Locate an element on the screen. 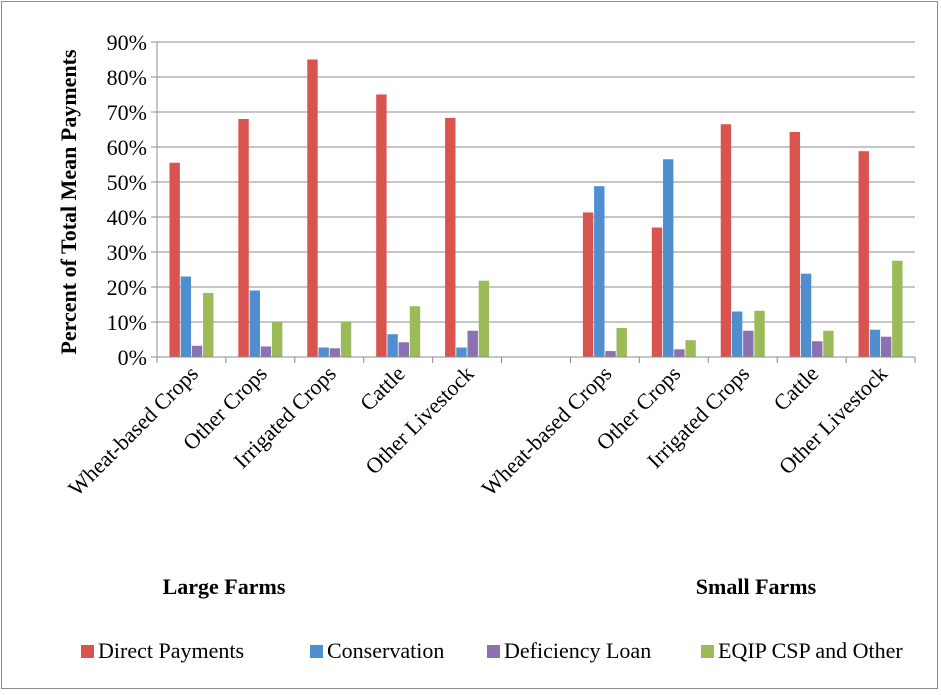  group-label: Large Farms is located at coordinates (224, 586).